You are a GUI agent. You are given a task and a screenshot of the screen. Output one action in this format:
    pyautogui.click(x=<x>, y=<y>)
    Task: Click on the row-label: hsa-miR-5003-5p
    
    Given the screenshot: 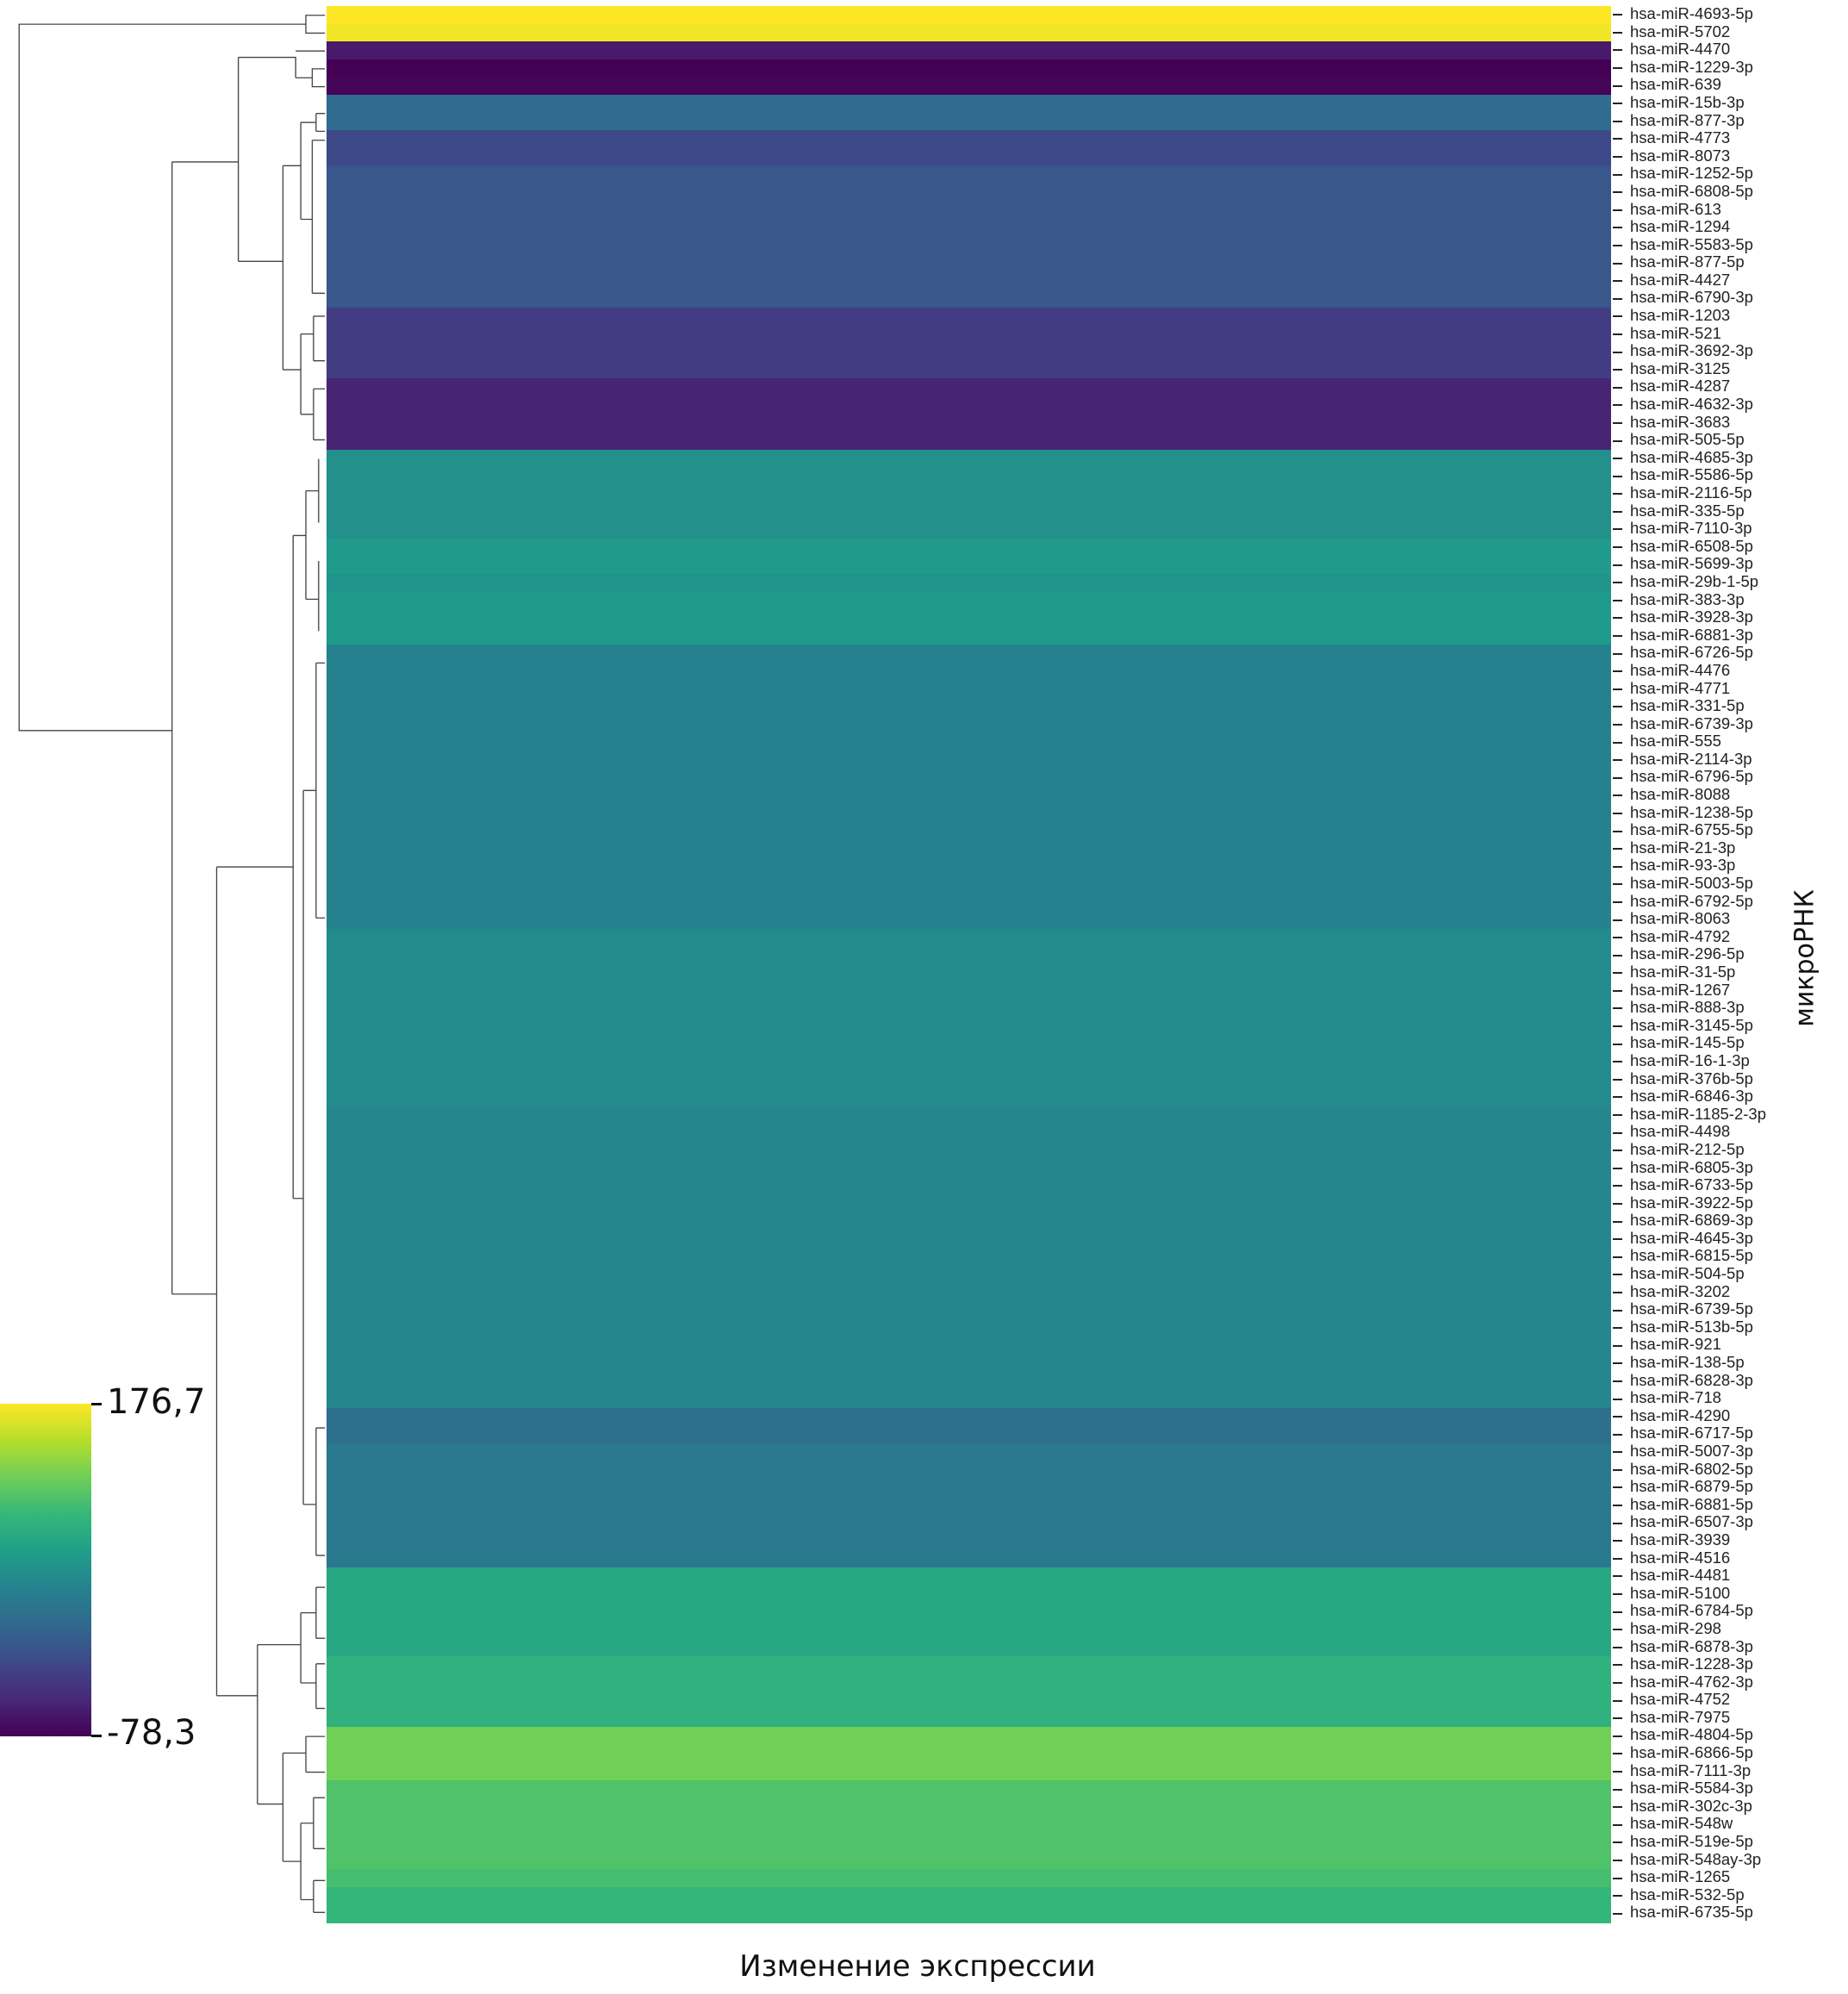 What is the action you would take?
    pyautogui.click(x=1692, y=883)
    